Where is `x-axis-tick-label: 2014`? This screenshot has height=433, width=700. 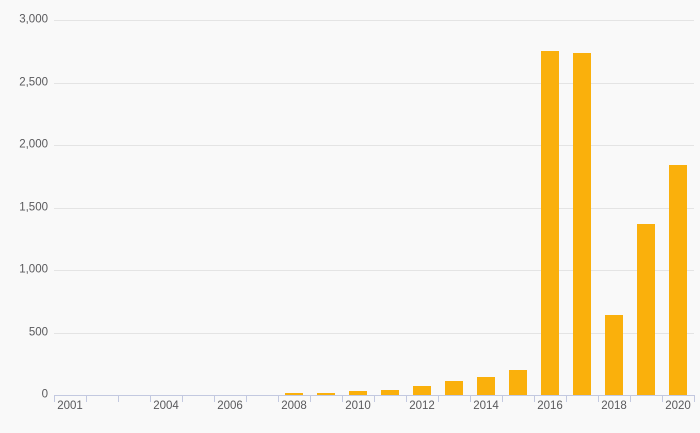 x-axis-tick-label: 2014 is located at coordinates (486, 406).